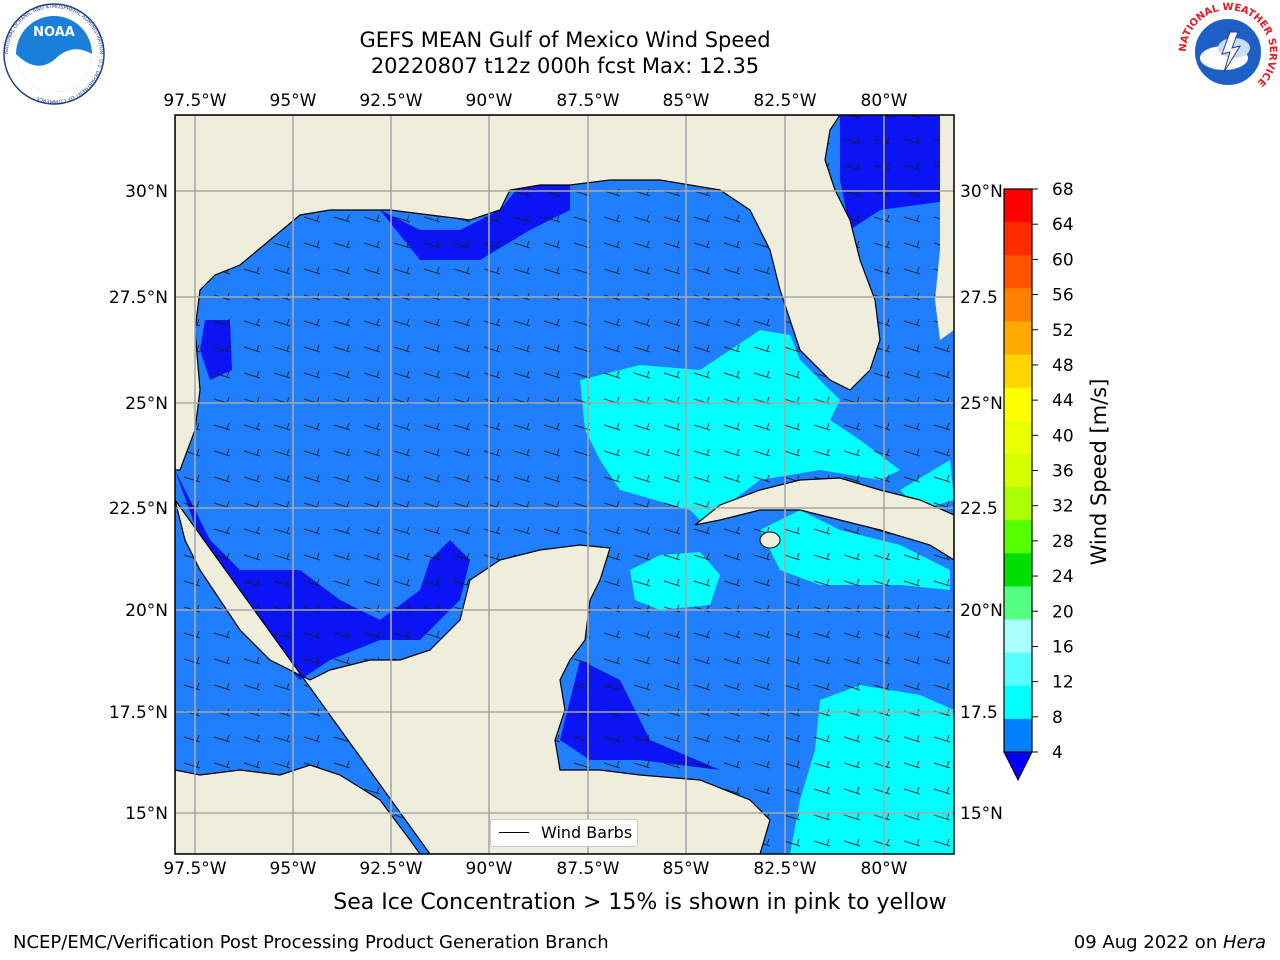 This screenshot has width=1280, height=960. Describe the element at coordinates (138, 509) in the screenshot. I see `svg-text: 22.5°N` at that location.